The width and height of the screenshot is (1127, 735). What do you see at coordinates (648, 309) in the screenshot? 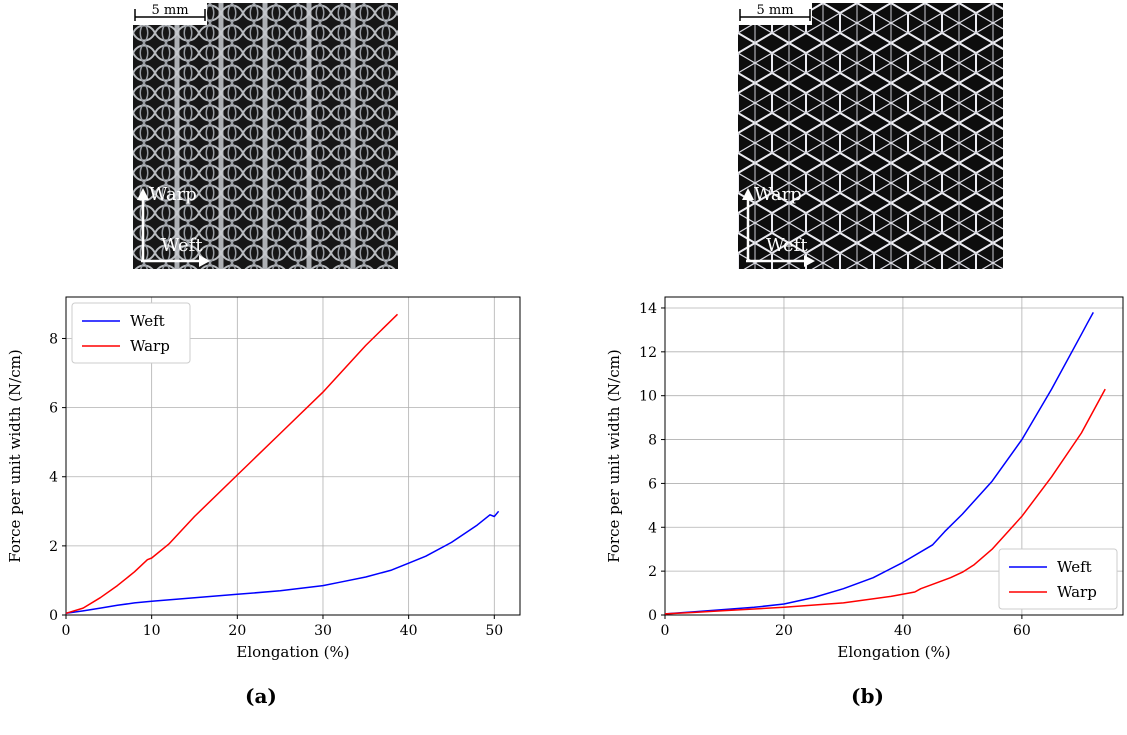
I see `y-tick-label: 14` at bounding box center [648, 309].